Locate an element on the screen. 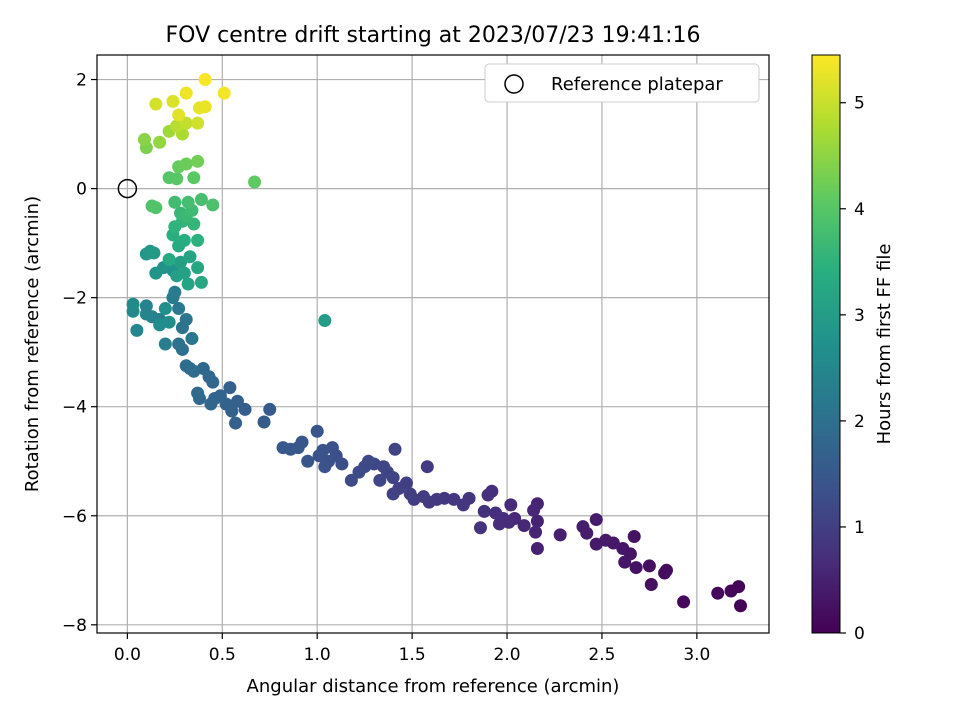 Image resolution: width=960 pixels, height=724 pixels. y-tick-label: 0 is located at coordinates (81, 190).